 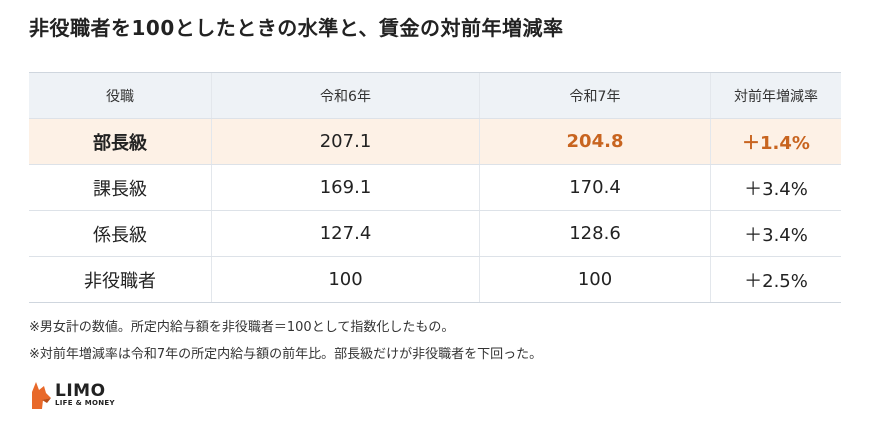 I want to click on row: 係長級 127.4 128.6 ＋3.4%, so click(x=435, y=233).